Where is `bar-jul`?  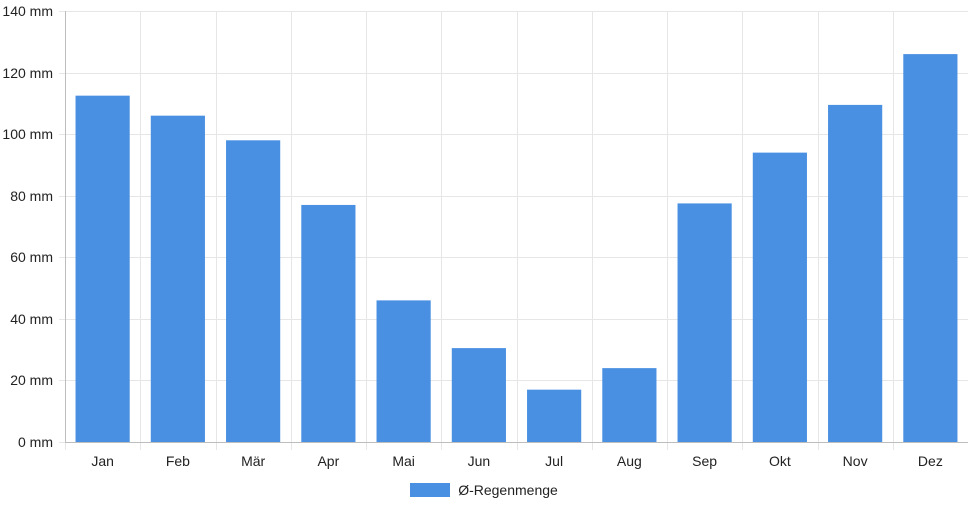 bar-jul is located at coordinates (554, 415).